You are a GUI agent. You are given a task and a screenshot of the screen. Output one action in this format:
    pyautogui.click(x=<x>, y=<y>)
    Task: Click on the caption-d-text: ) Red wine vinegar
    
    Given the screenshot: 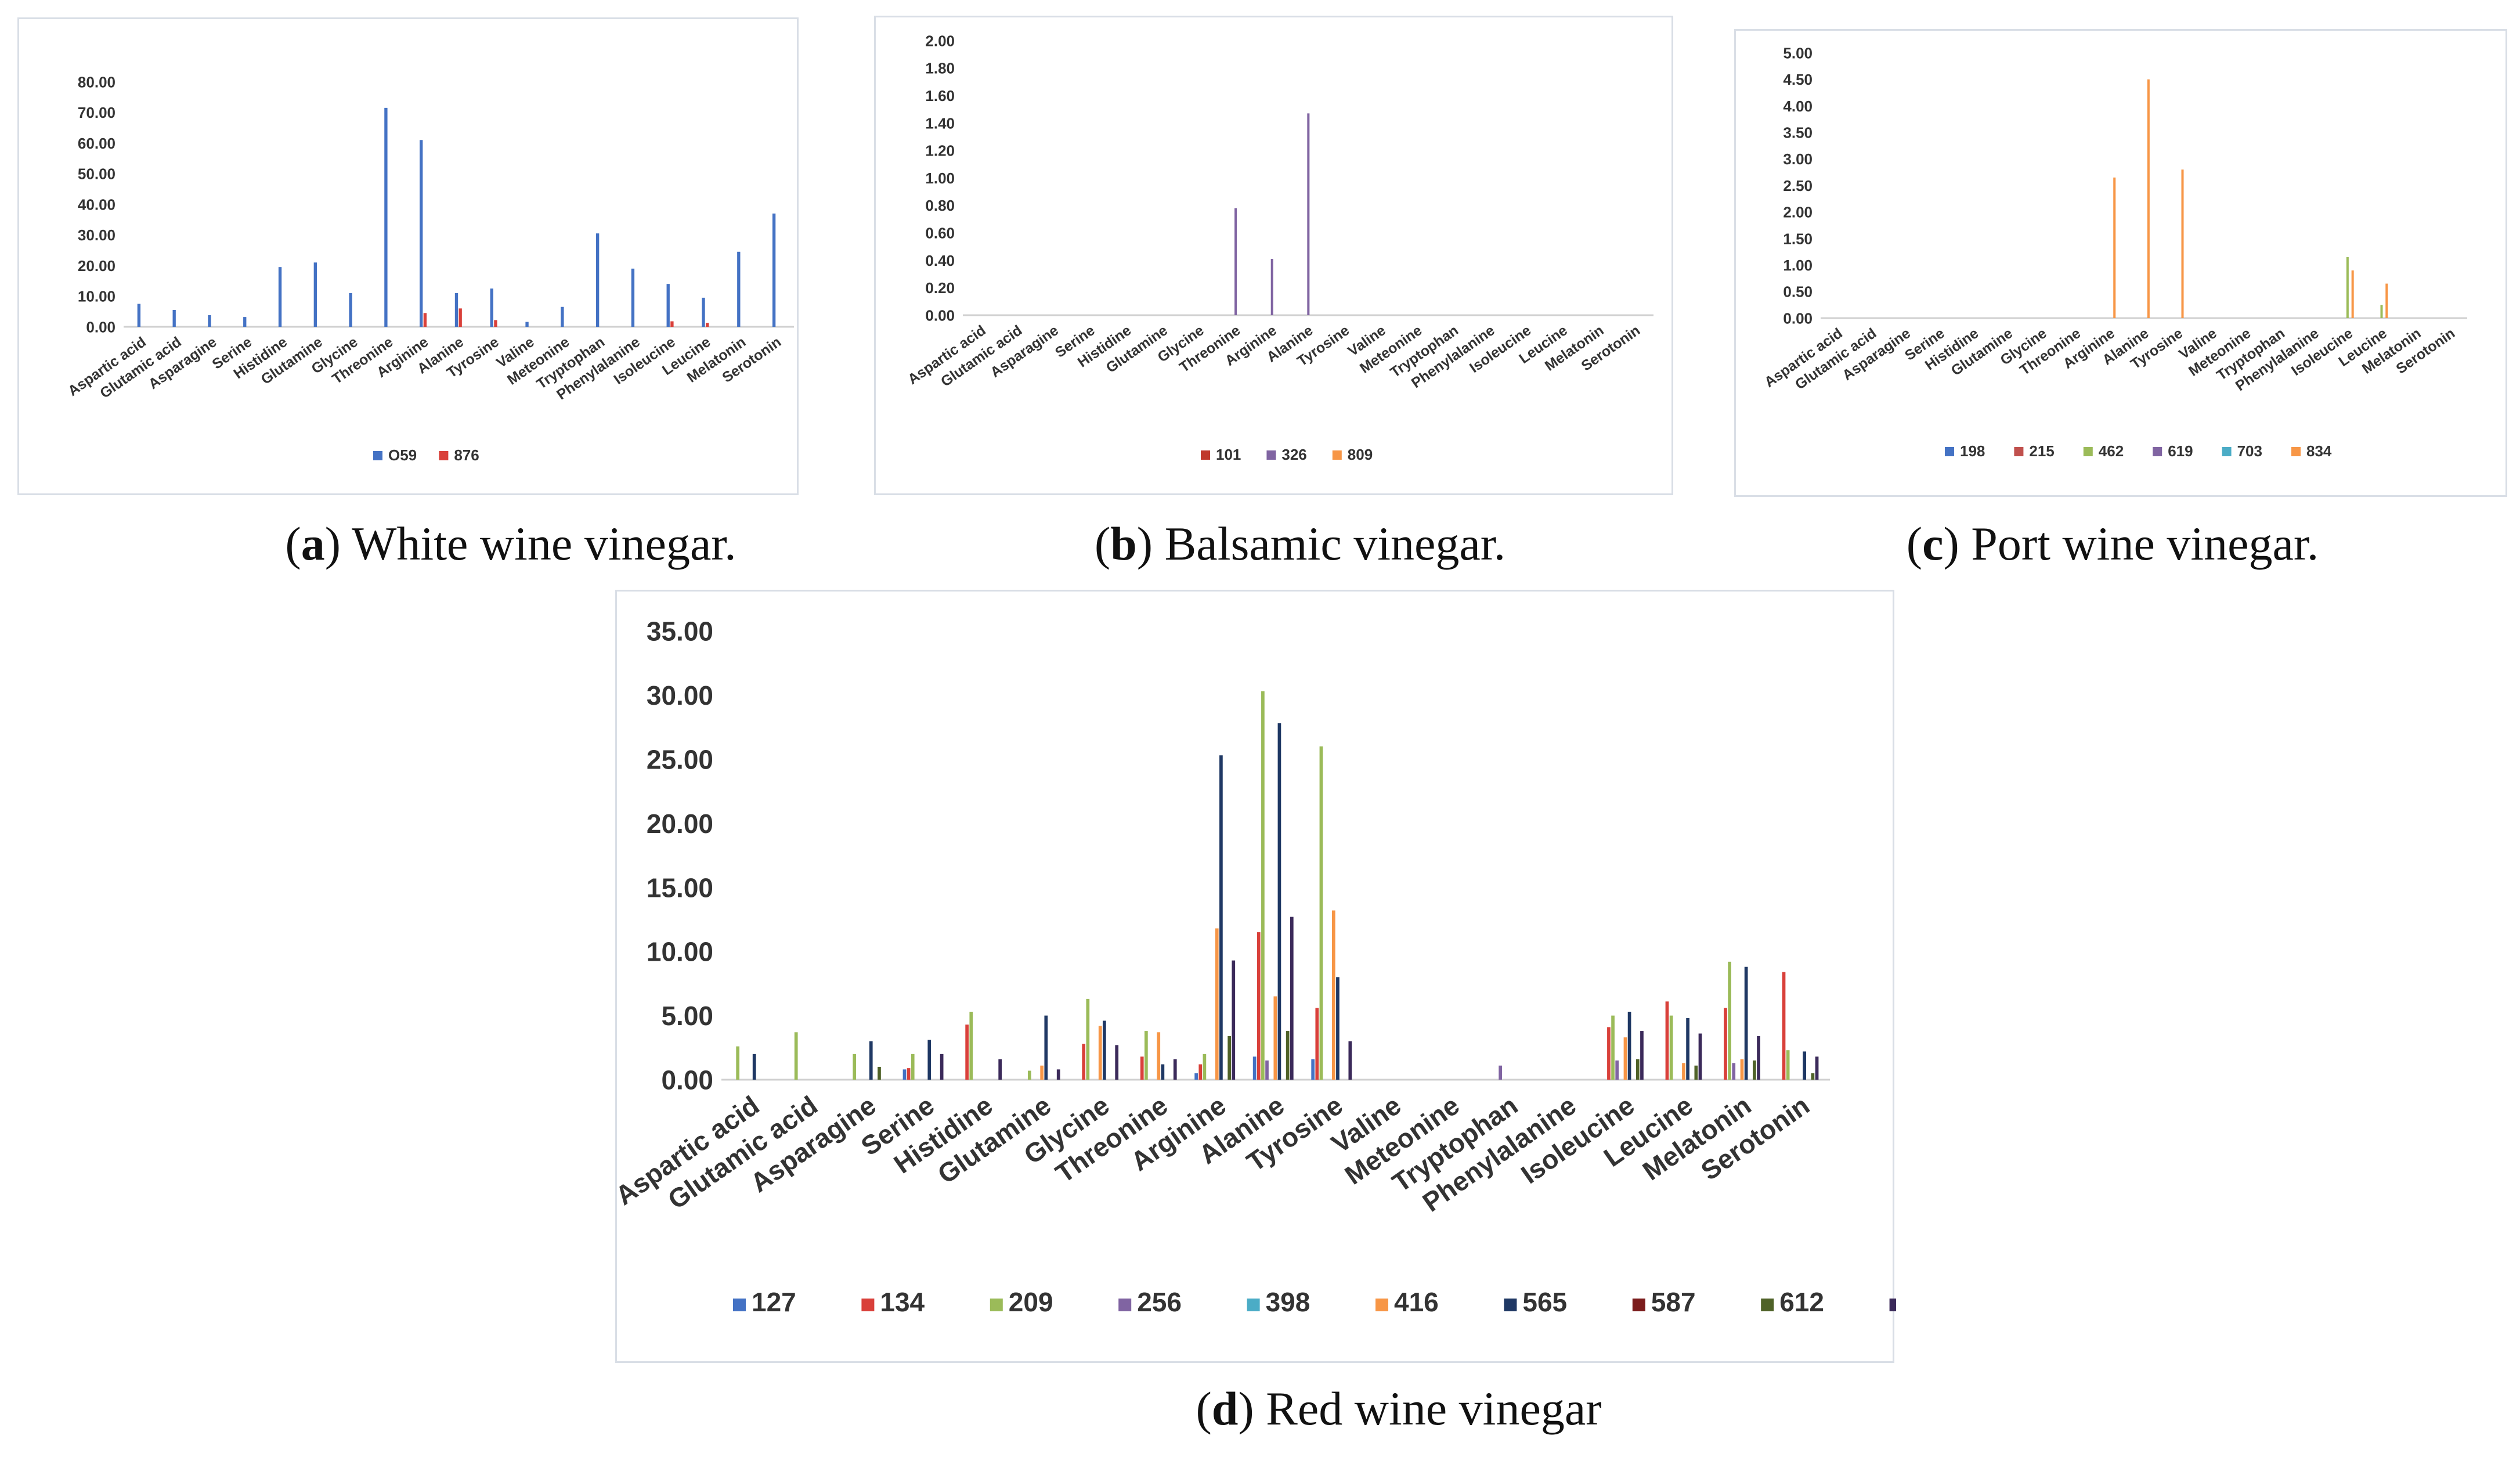 What is the action you would take?
    pyautogui.click(x=1420, y=1408)
    